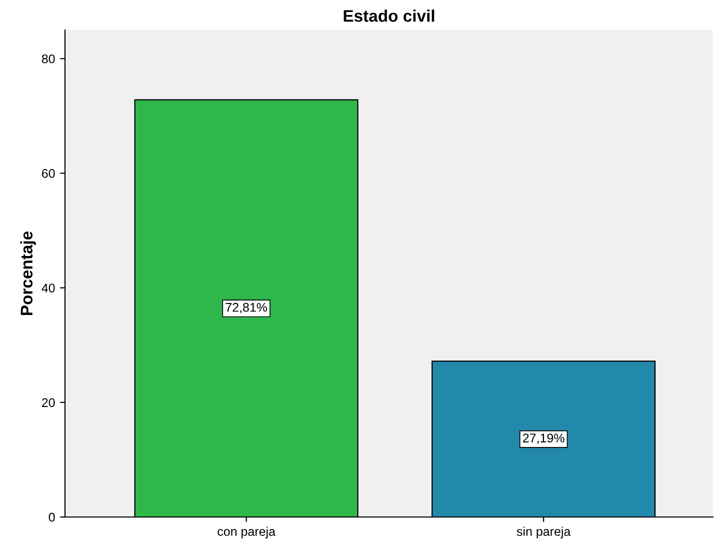 This screenshot has width=715, height=541. Describe the element at coordinates (48, 288) in the screenshot. I see `y-tick-label: 40` at that location.